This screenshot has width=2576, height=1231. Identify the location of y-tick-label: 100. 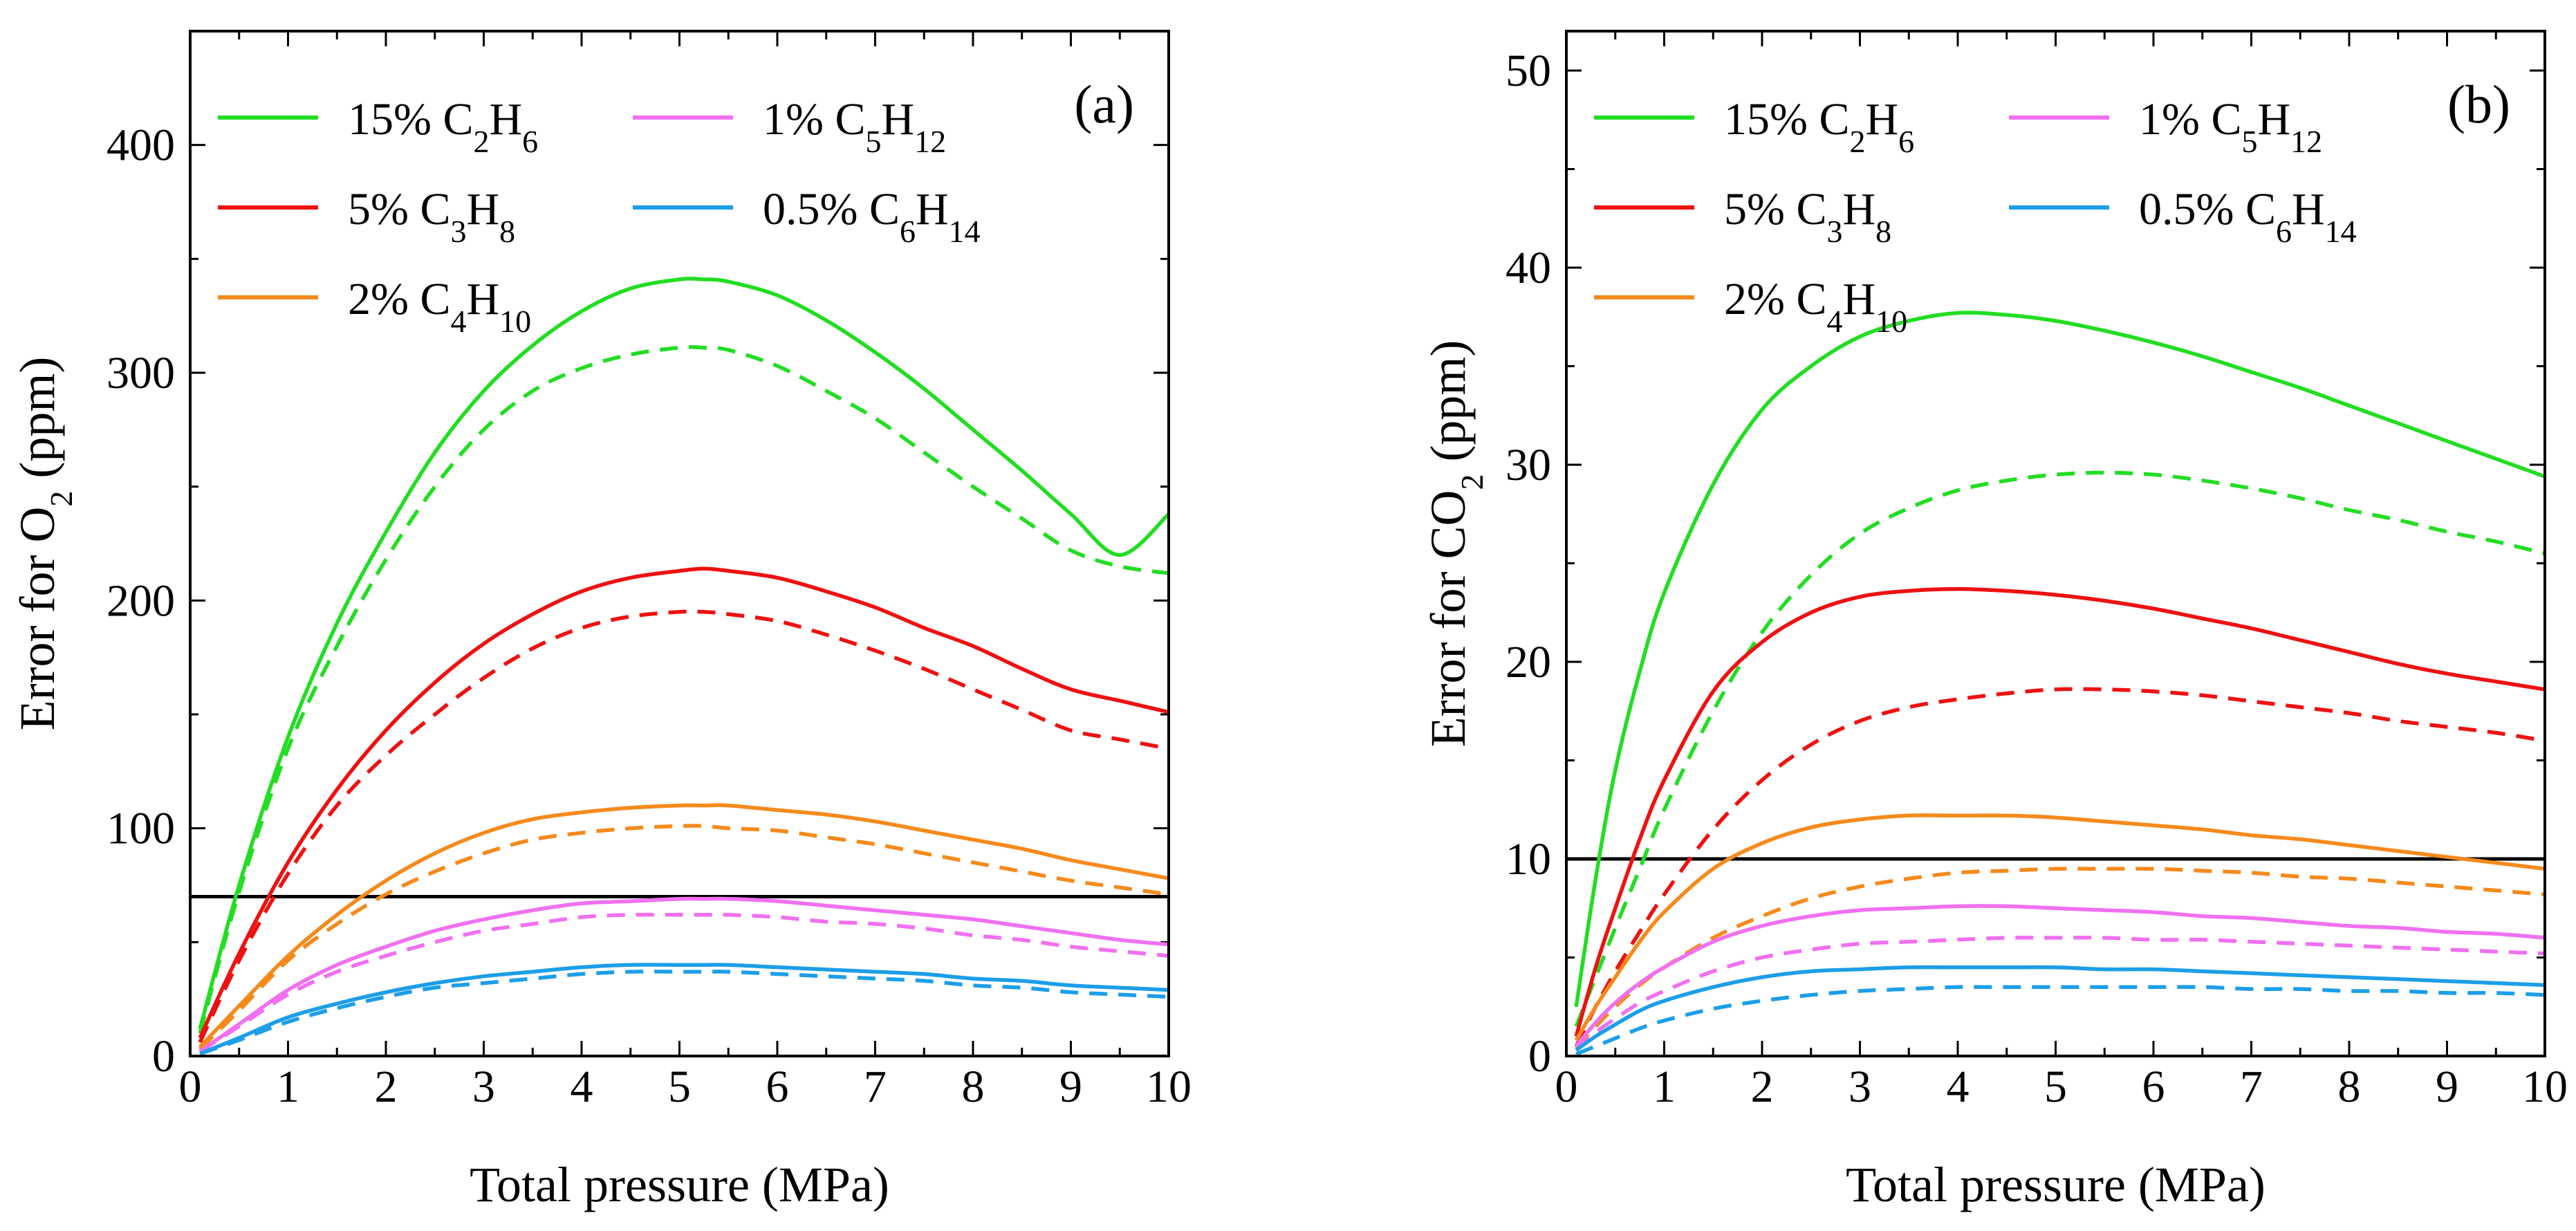
(140, 829).